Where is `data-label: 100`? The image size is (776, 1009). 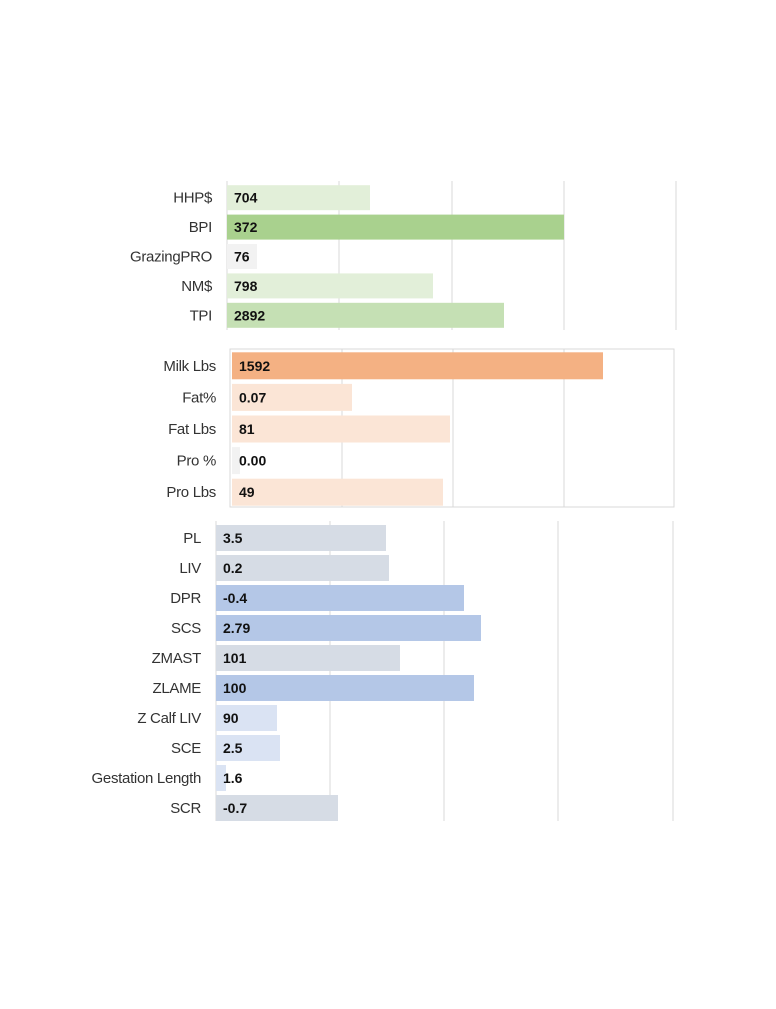 data-label: 100 is located at coordinates (235, 688).